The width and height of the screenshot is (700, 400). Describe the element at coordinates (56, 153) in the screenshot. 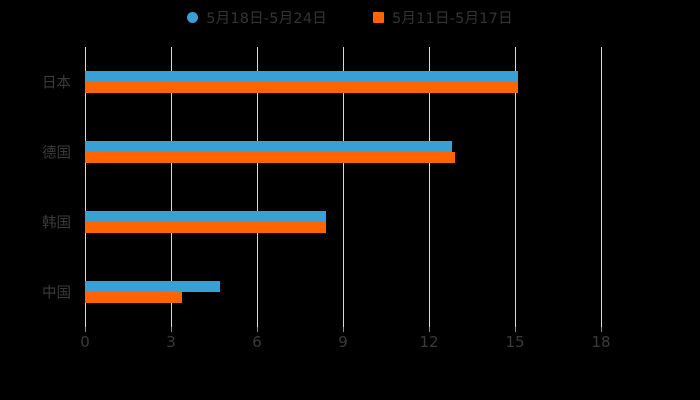

I see `y-axis-category-label: 德国` at that location.